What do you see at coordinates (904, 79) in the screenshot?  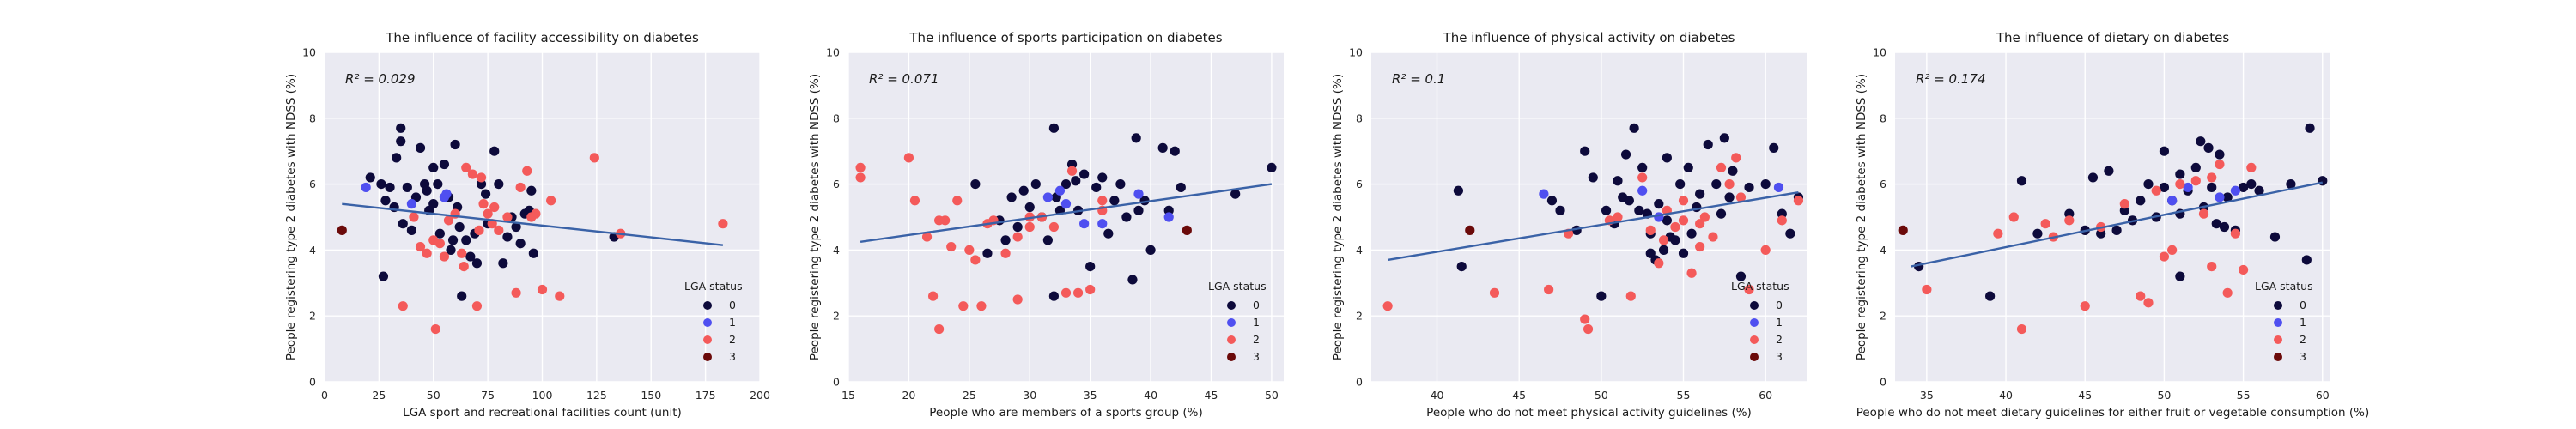 I see `r-squared-annotation: R² = 0.071` at bounding box center [904, 79].